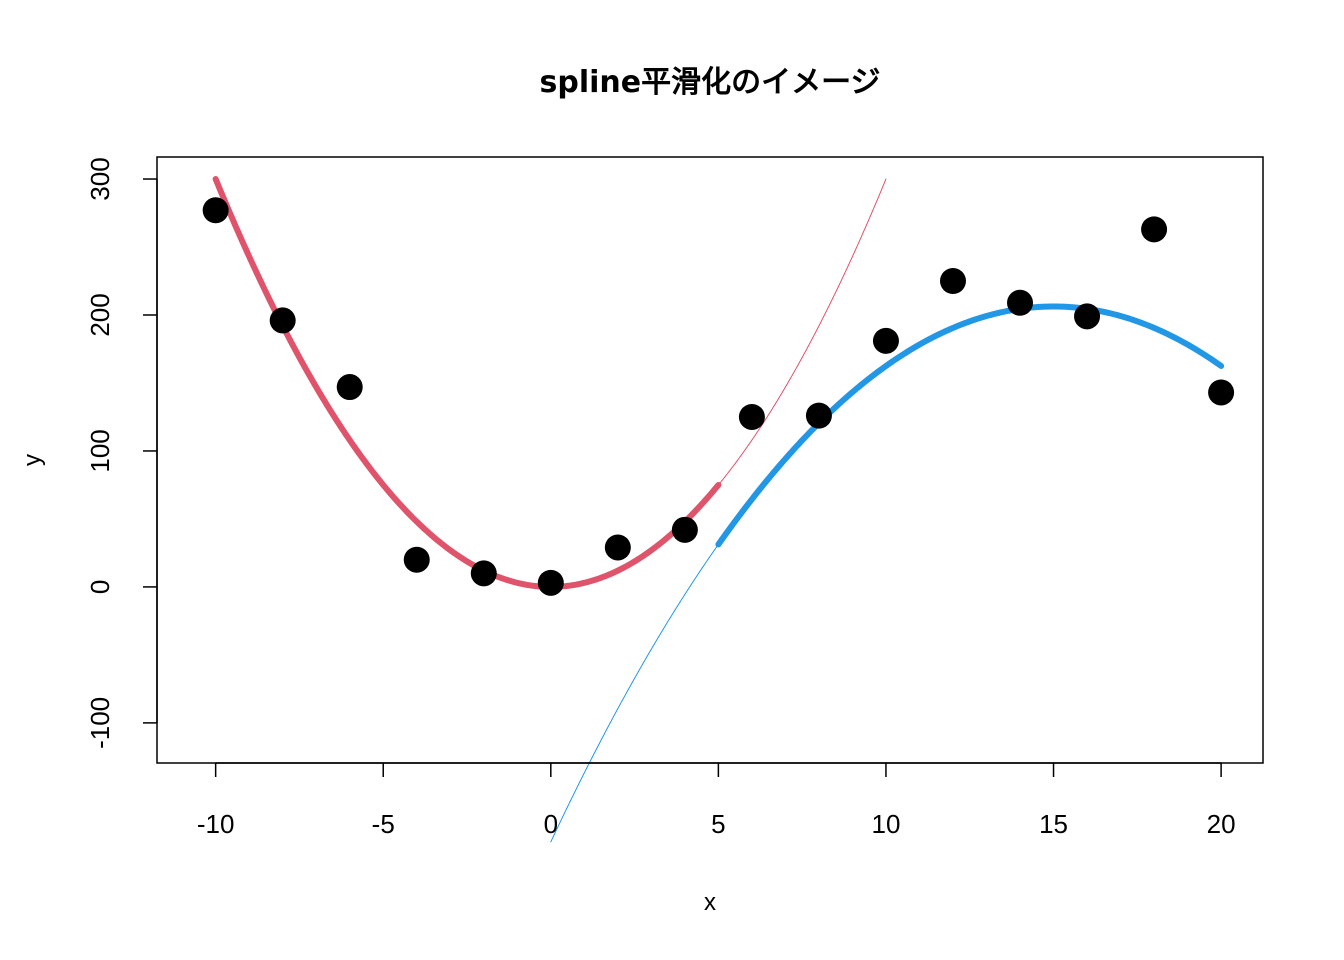 The image size is (1344, 960). I want to click on x-axis: -10 -5 0 5 10 15 20, so click(716, 800).